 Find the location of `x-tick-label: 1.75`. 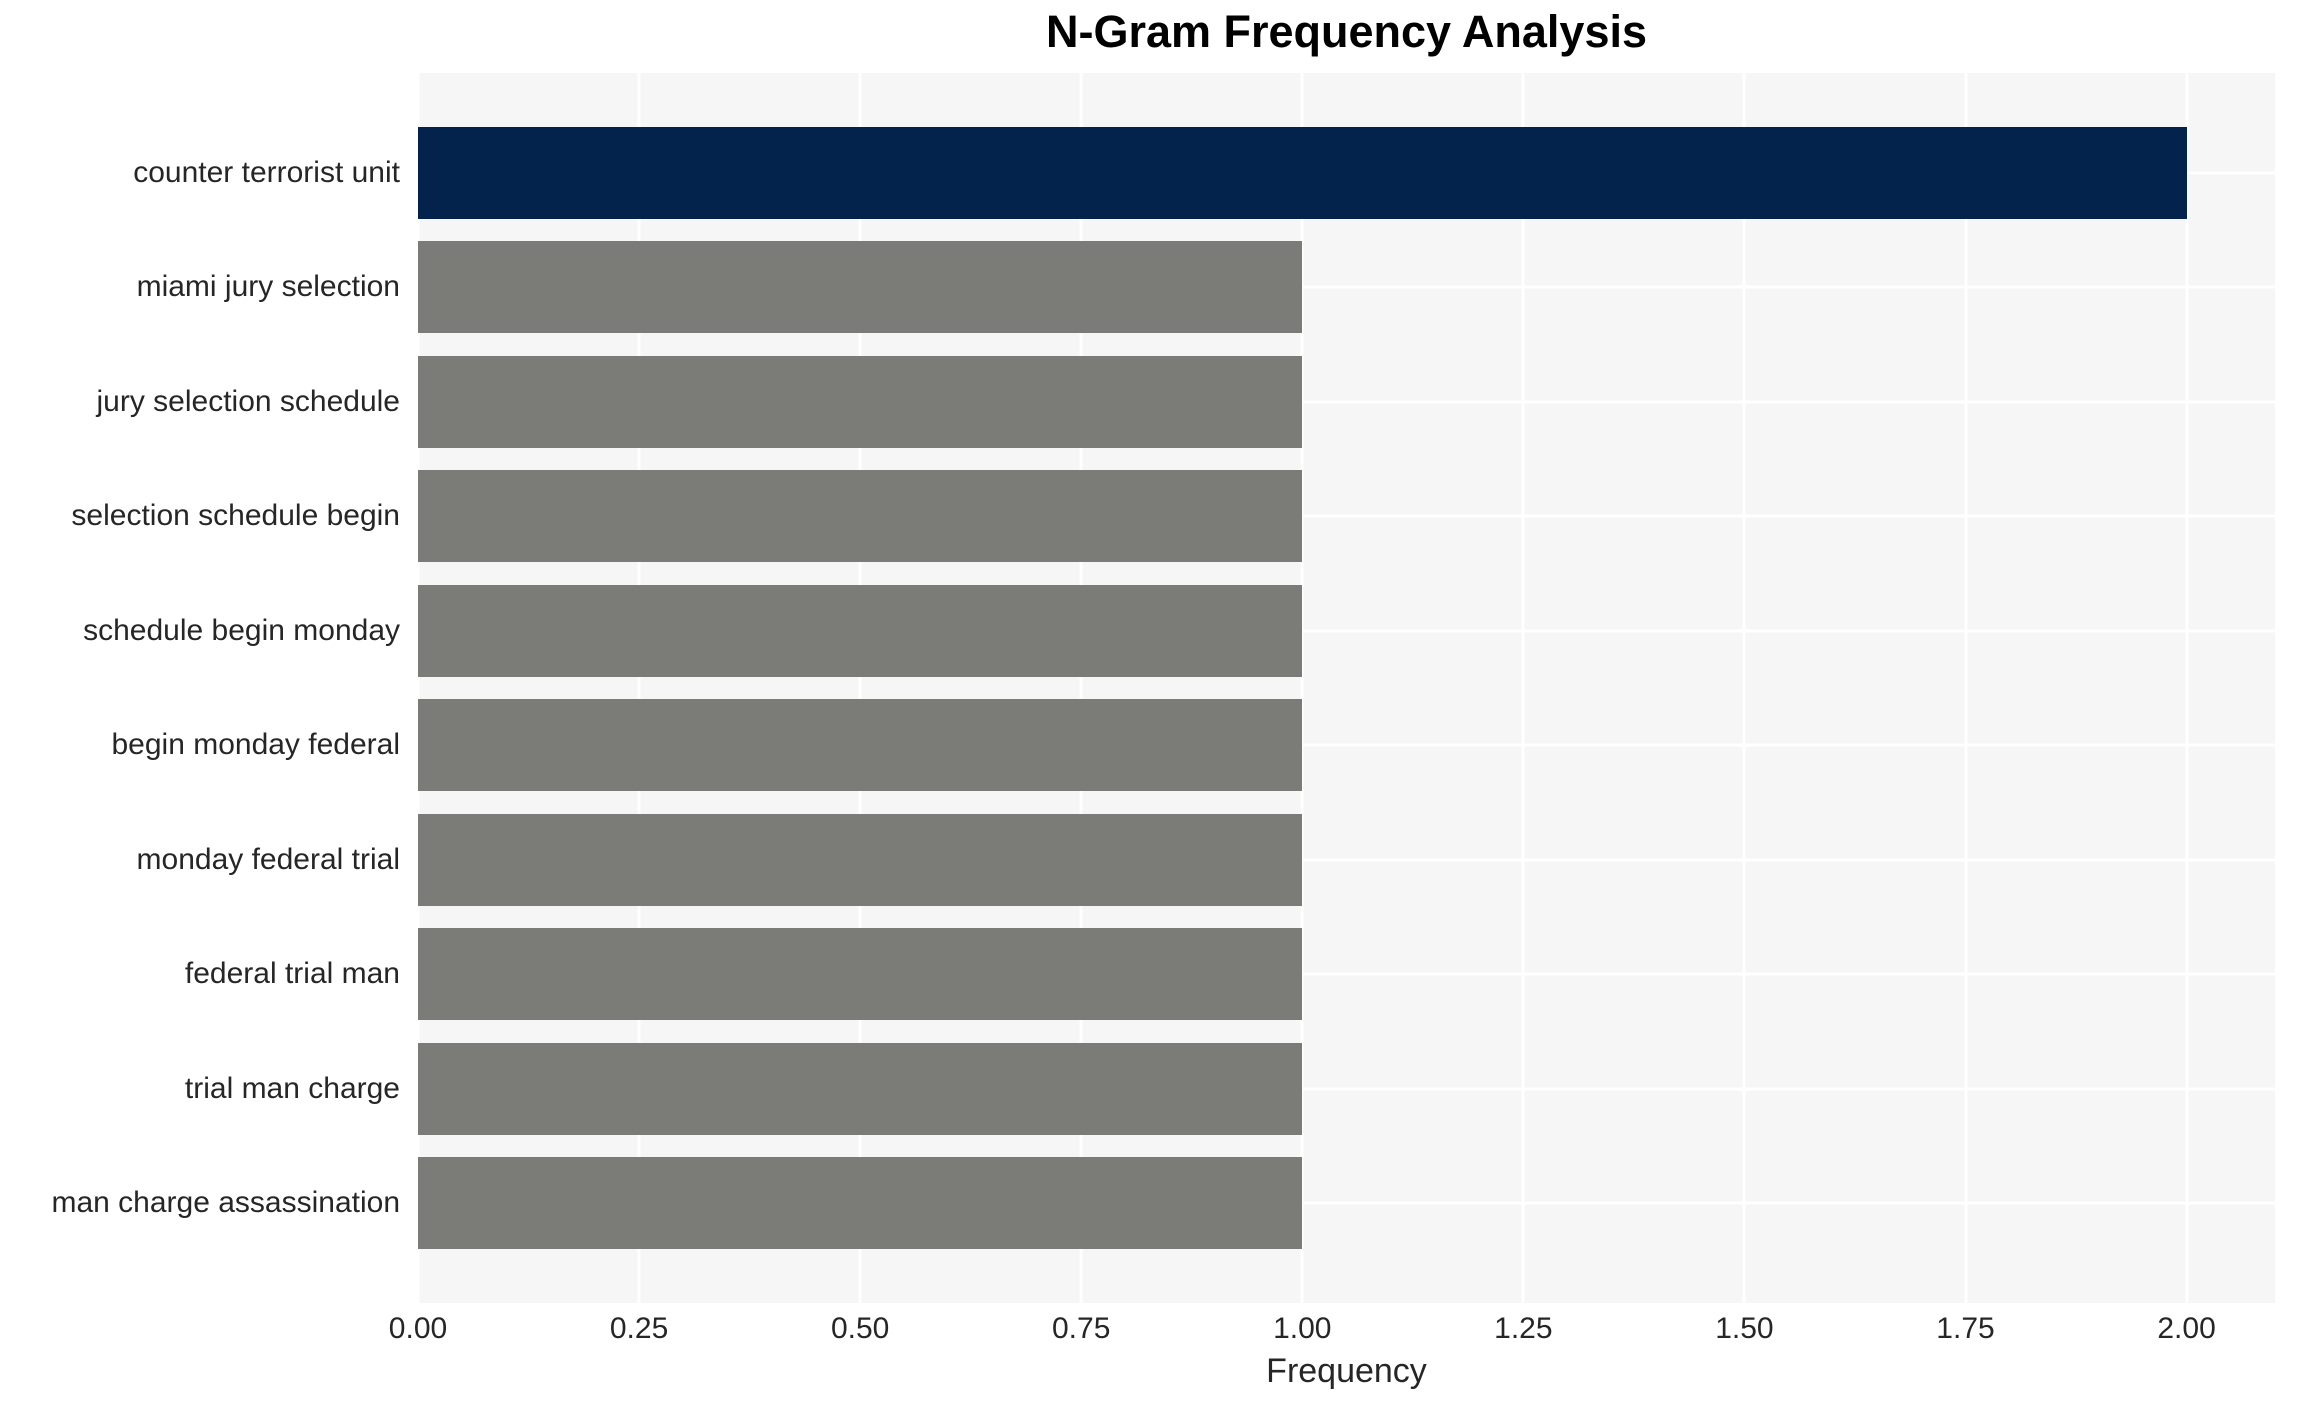

x-tick-label: 1.75 is located at coordinates (1965, 1328).